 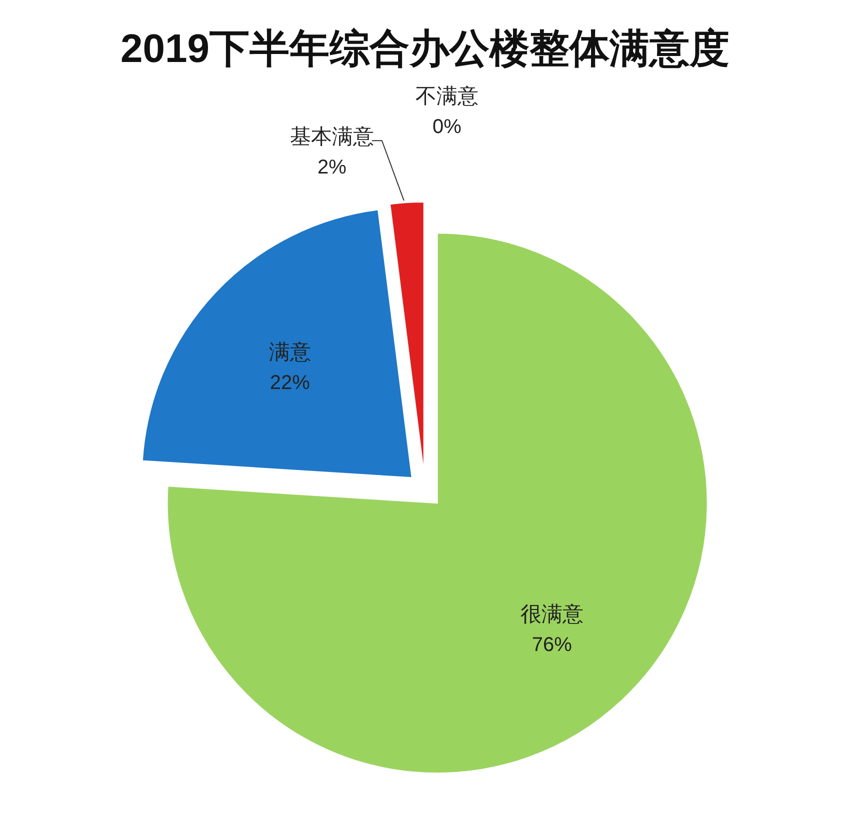 What do you see at coordinates (425, 49) in the screenshot?
I see `chart-title: 2019下半年综合办公楼整体满意度` at bounding box center [425, 49].